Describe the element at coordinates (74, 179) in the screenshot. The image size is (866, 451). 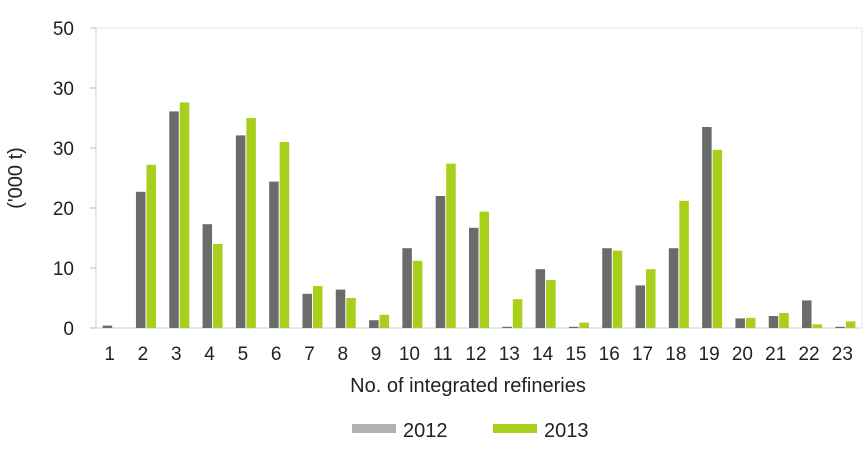
I see `y-axis: 0 10 20 30 30 50` at that location.